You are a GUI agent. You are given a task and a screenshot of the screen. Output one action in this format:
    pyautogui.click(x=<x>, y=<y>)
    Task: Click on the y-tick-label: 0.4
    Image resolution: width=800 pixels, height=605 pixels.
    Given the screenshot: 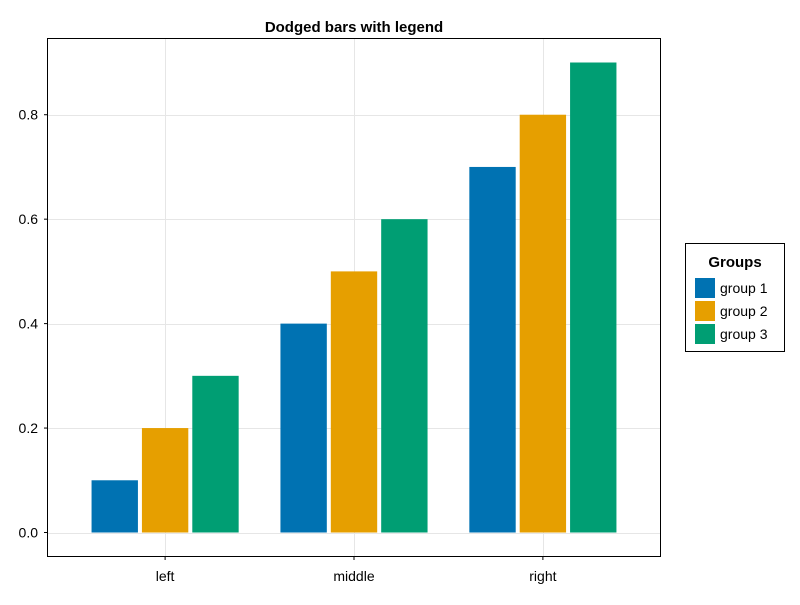 What is the action you would take?
    pyautogui.click(x=29, y=324)
    